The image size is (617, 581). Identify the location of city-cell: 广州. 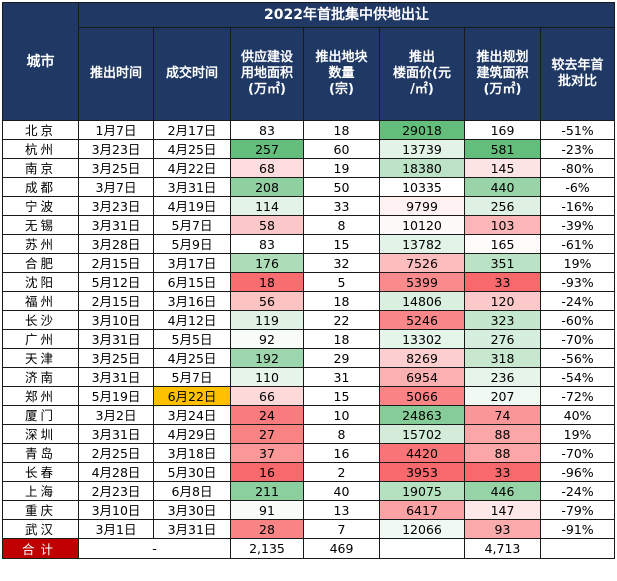
(40, 339).